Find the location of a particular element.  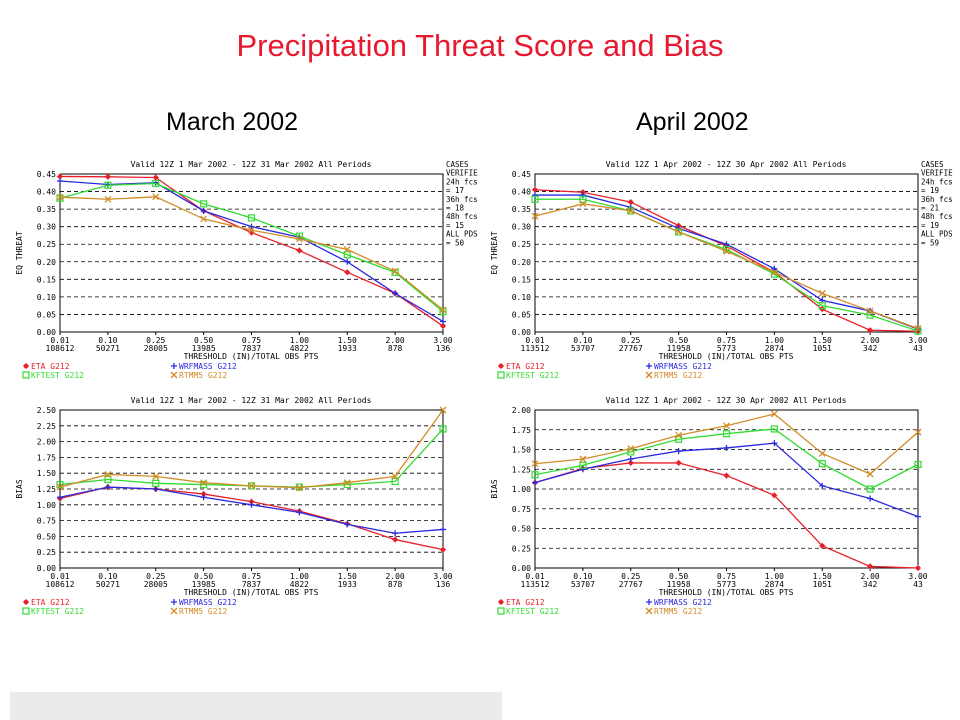

y-tick-label: 0.35 is located at coordinates (46, 209).